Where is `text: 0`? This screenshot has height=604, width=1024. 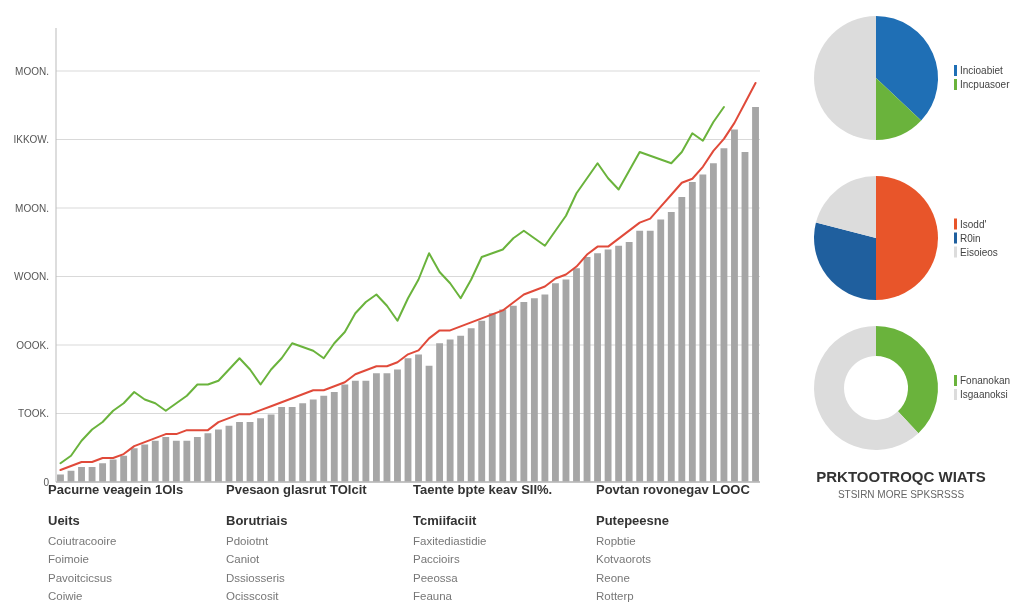 text: 0 is located at coordinates (46, 482).